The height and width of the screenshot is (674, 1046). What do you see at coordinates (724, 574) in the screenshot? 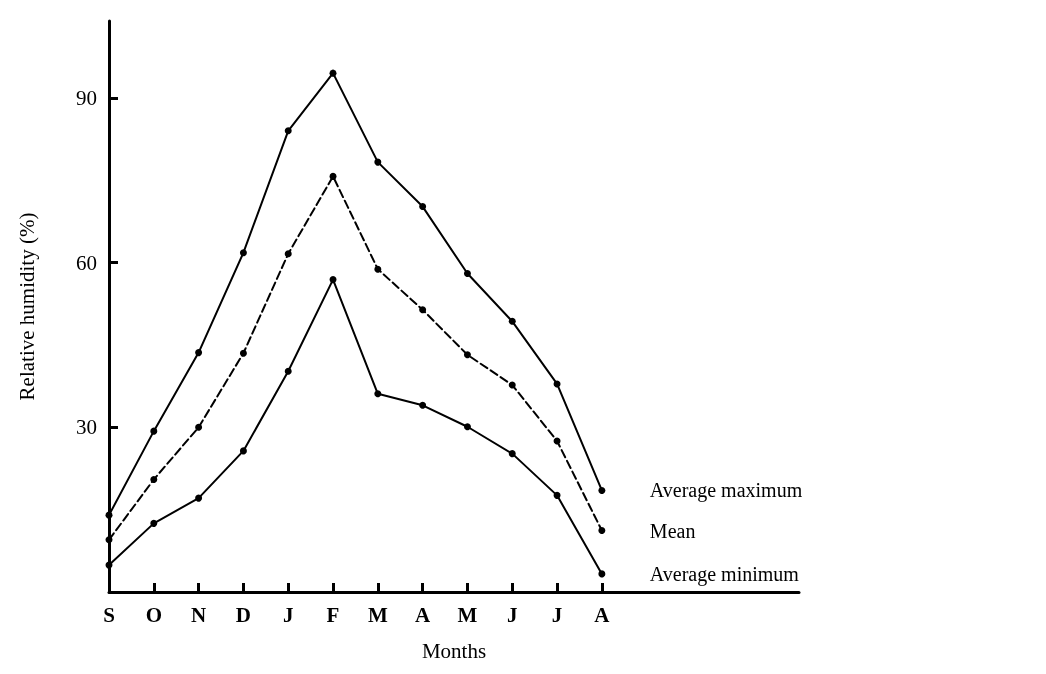
I see `text: Average minimum` at bounding box center [724, 574].